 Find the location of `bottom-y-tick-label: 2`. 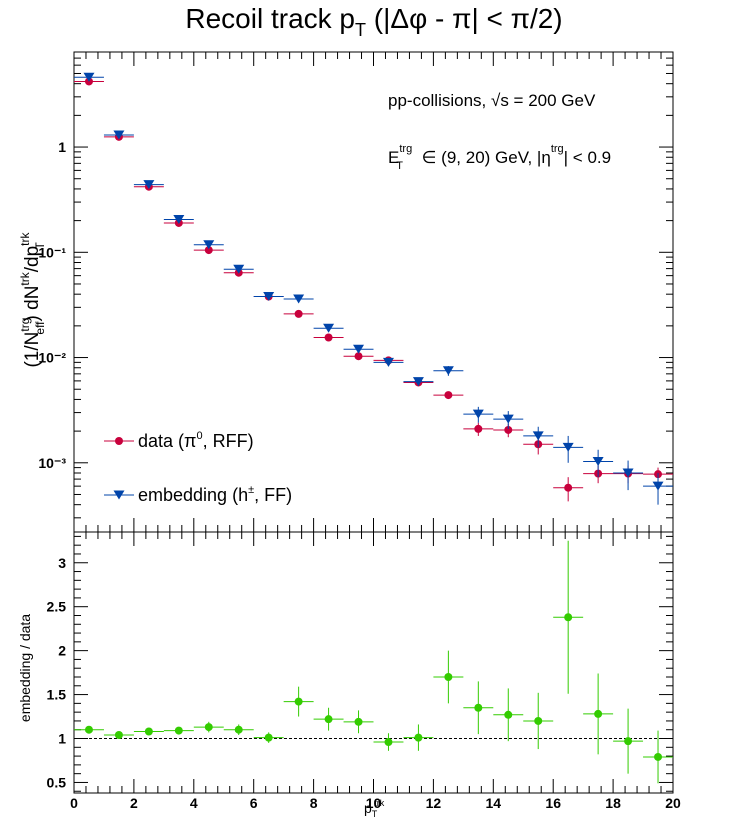

bottom-y-tick-label: 2 is located at coordinates (62, 651).